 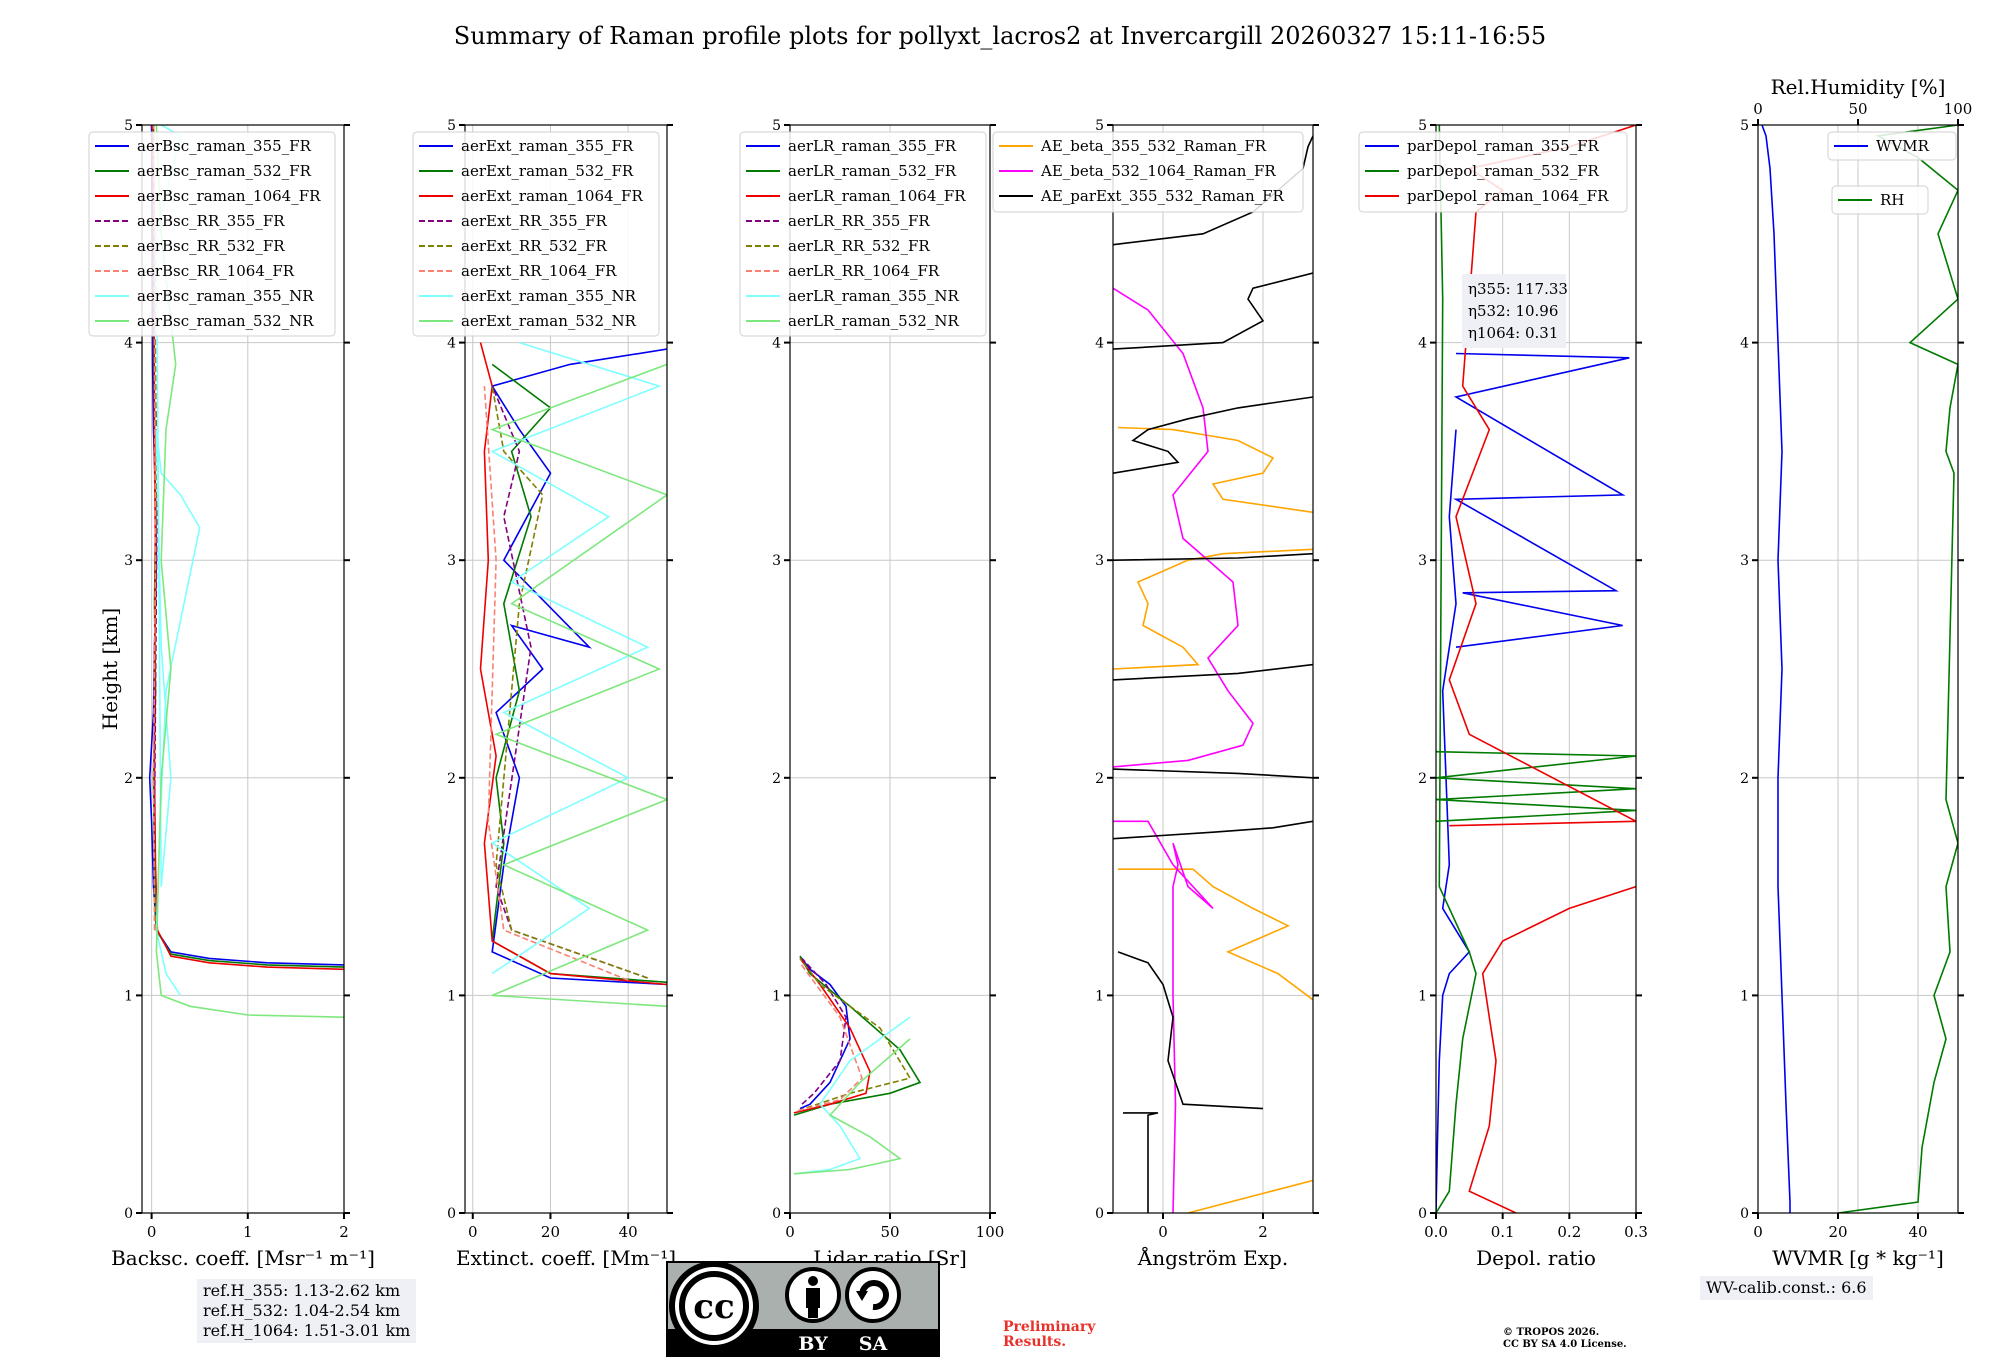 I want to click on series-rh, so click(x=1897, y=669).